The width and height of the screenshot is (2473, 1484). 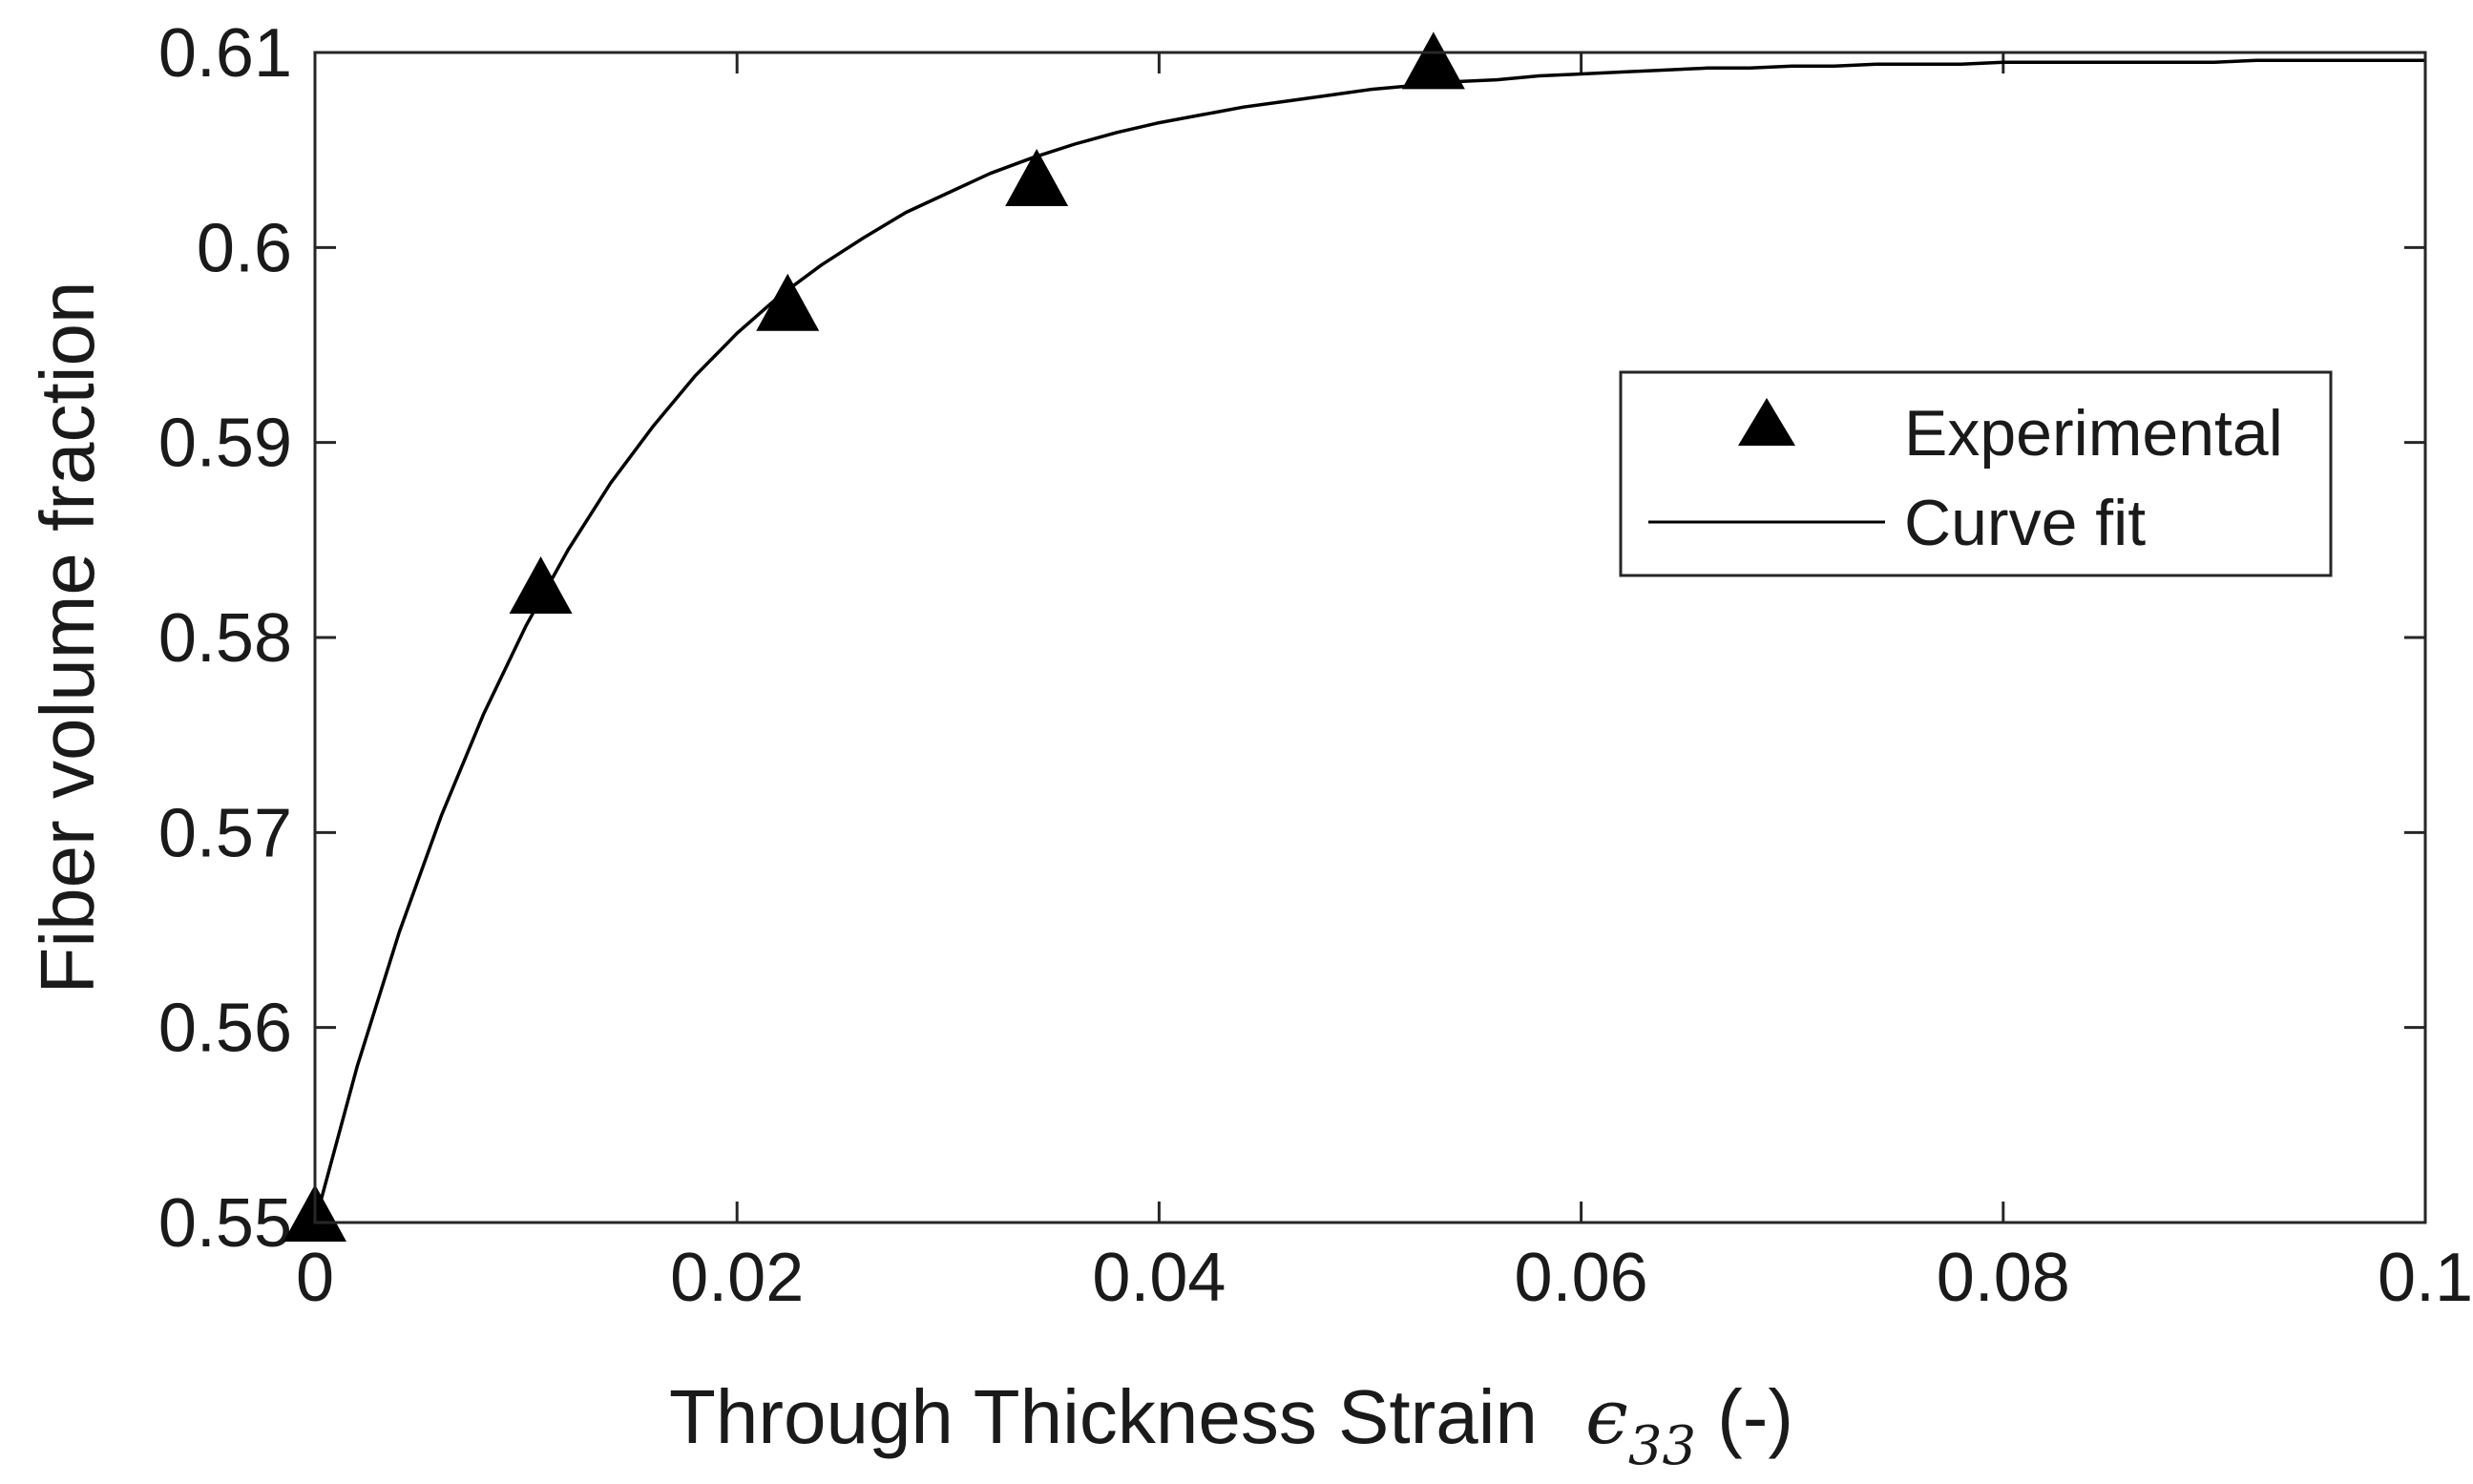 I want to click on y-axis-title: Fiber volume fraction, so click(x=67, y=638).